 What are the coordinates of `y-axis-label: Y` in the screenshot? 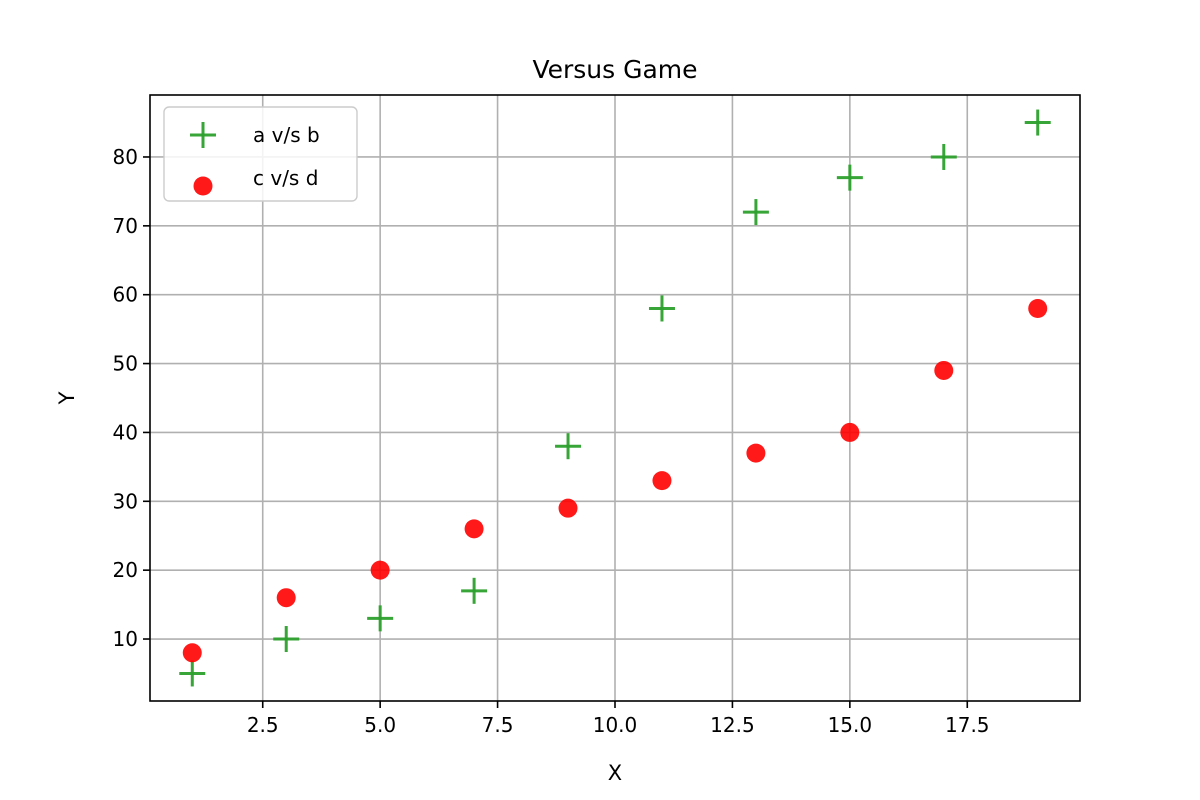 It's located at (67, 398).